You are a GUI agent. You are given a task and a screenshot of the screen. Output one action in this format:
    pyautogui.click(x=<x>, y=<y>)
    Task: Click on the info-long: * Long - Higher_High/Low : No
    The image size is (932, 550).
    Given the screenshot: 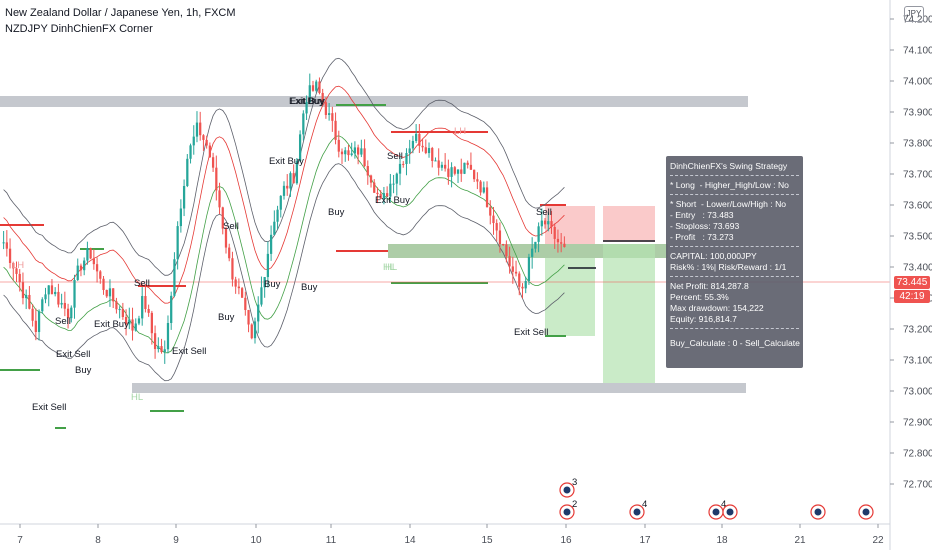 What is the action you would take?
    pyautogui.click(x=729, y=185)
    